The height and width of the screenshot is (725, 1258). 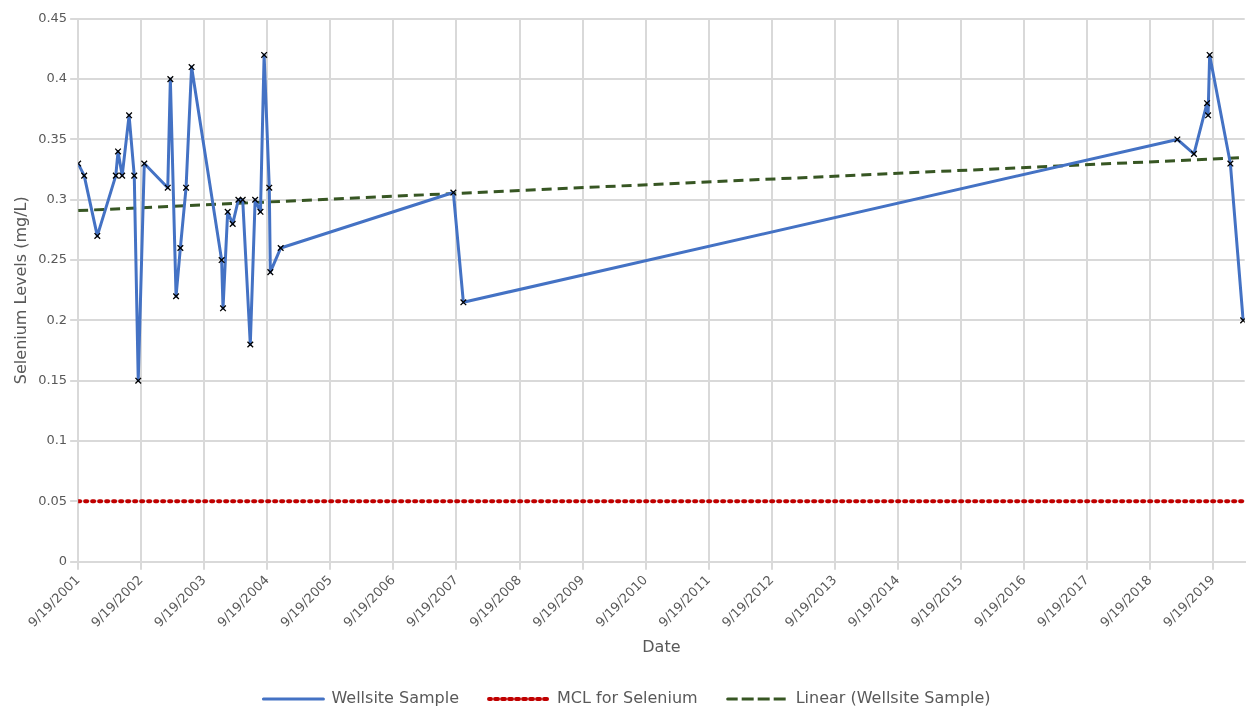 What do you see at coordinates (53, 18) in the screenshot?
I see `y-tick-label: 0.45` at bounding box center [53, 18].